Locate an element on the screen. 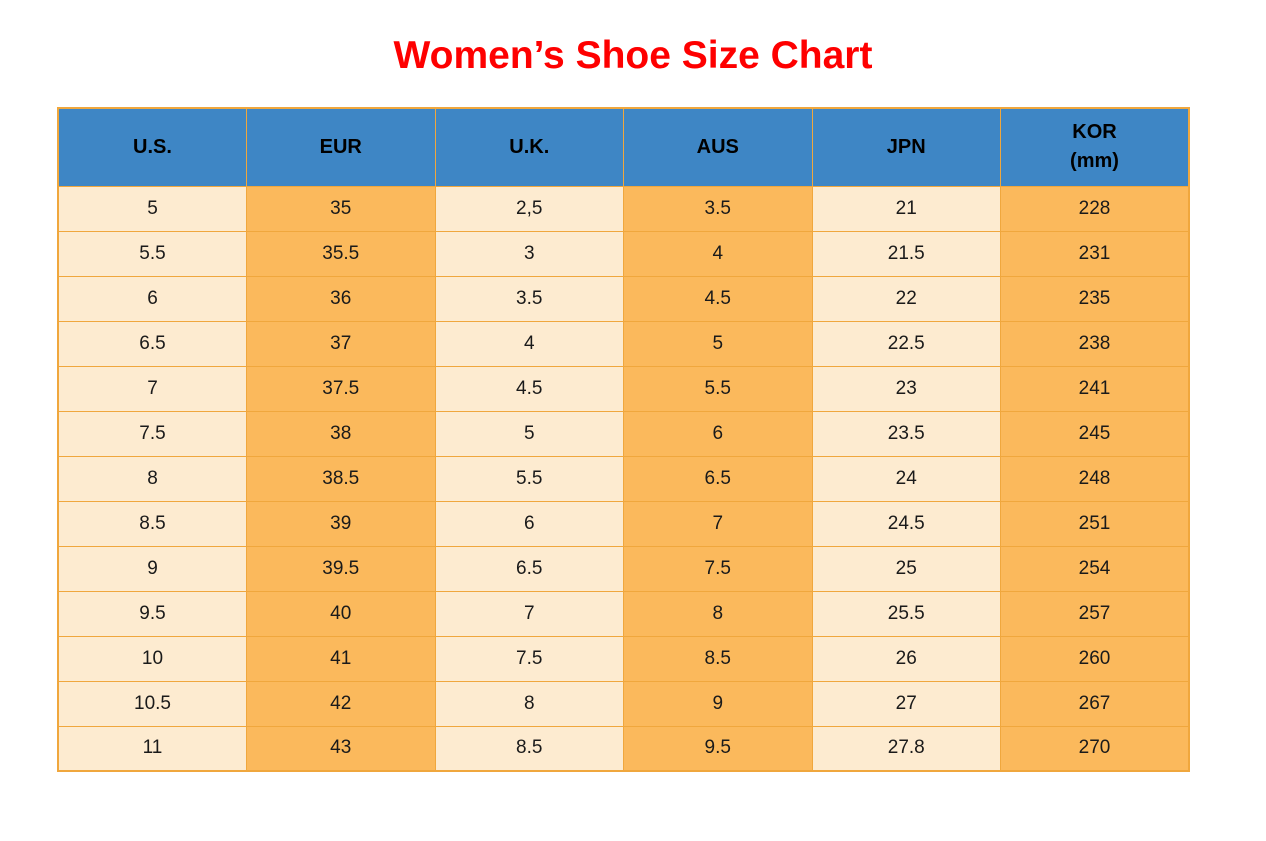  column-header-line: U.K. is located at coordinates (529, 146).